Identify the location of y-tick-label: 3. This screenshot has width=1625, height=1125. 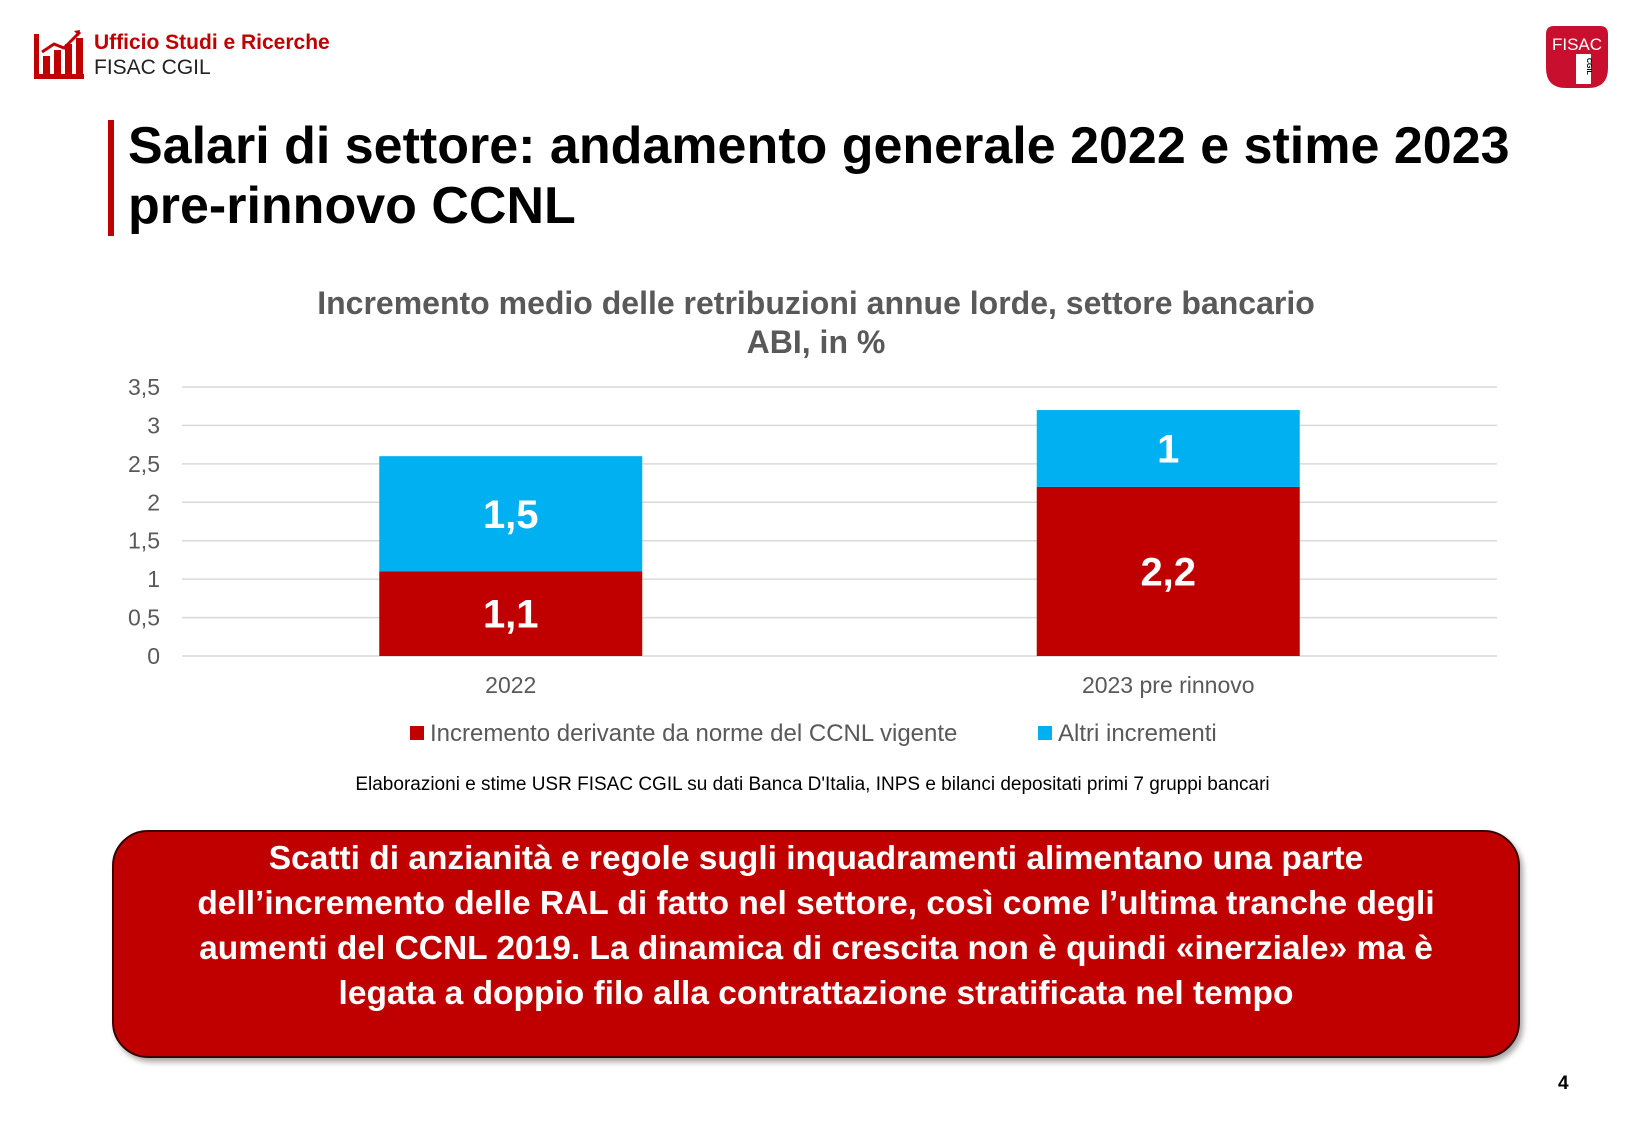
(153, 425).